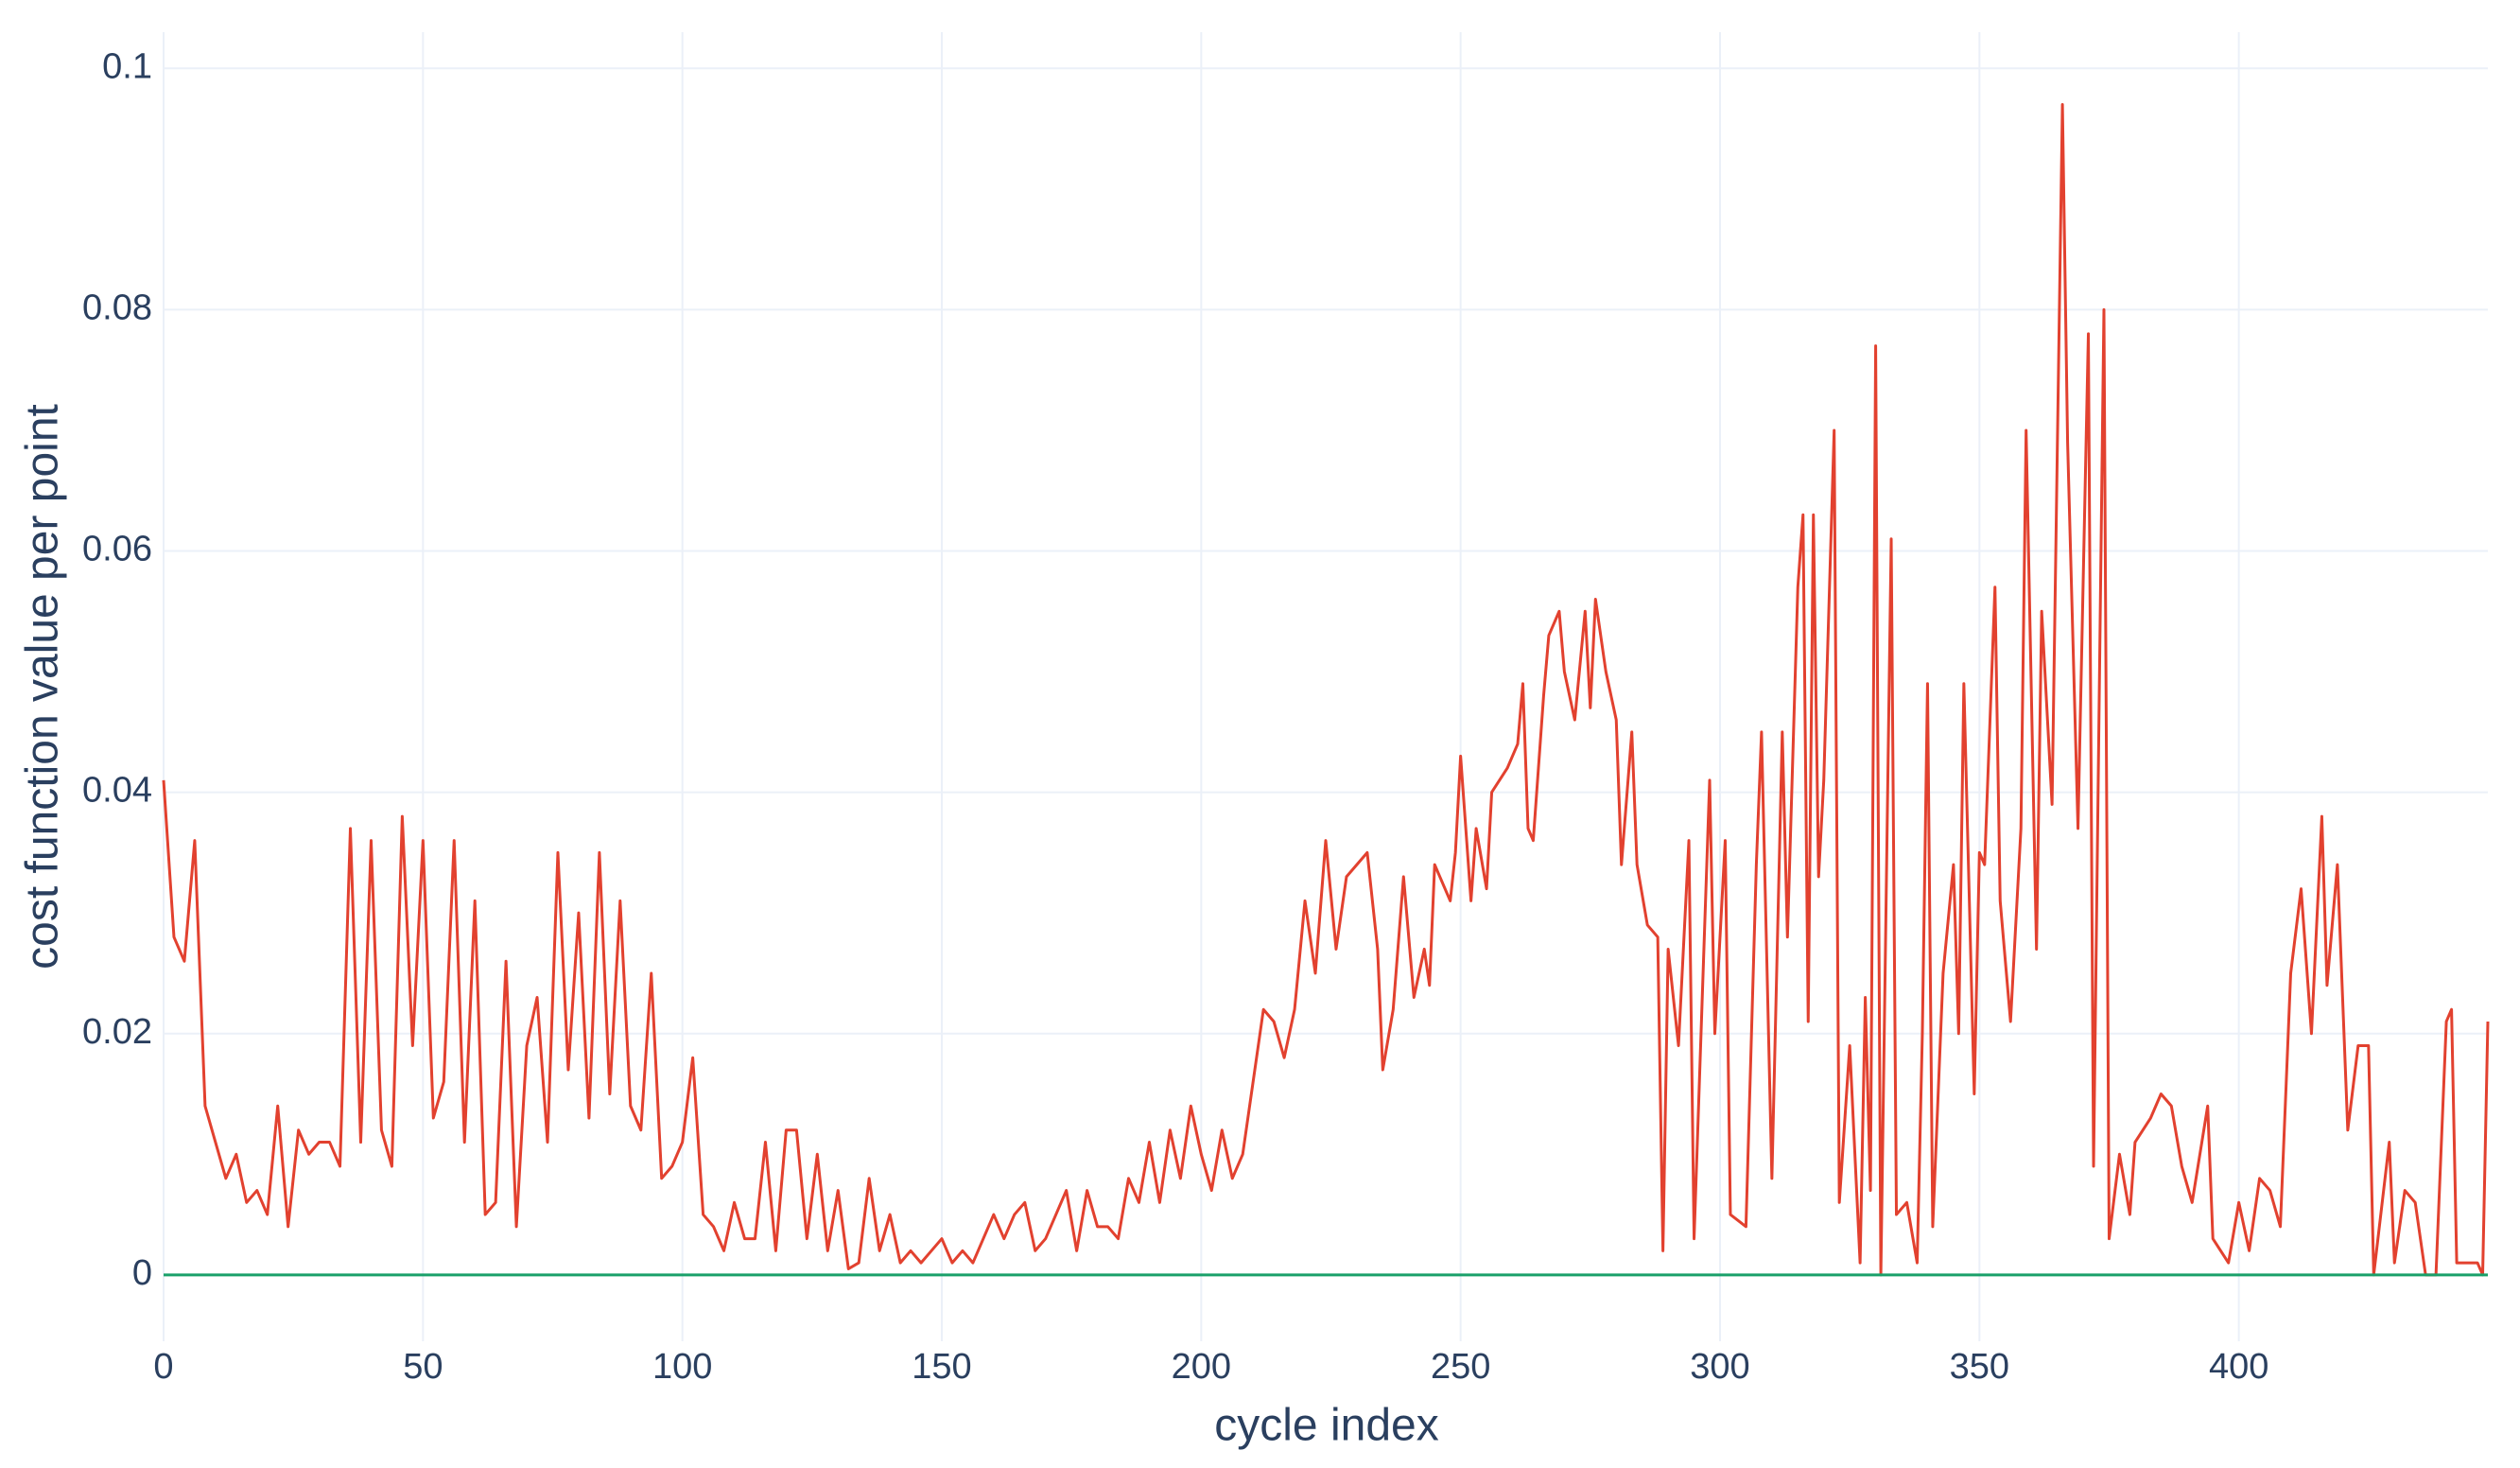 This screenshot has width=2520, height=1468. Describe the element at coordinates (682, 1367) in the screenshot. I see `x-tick-label: 100` at that location.